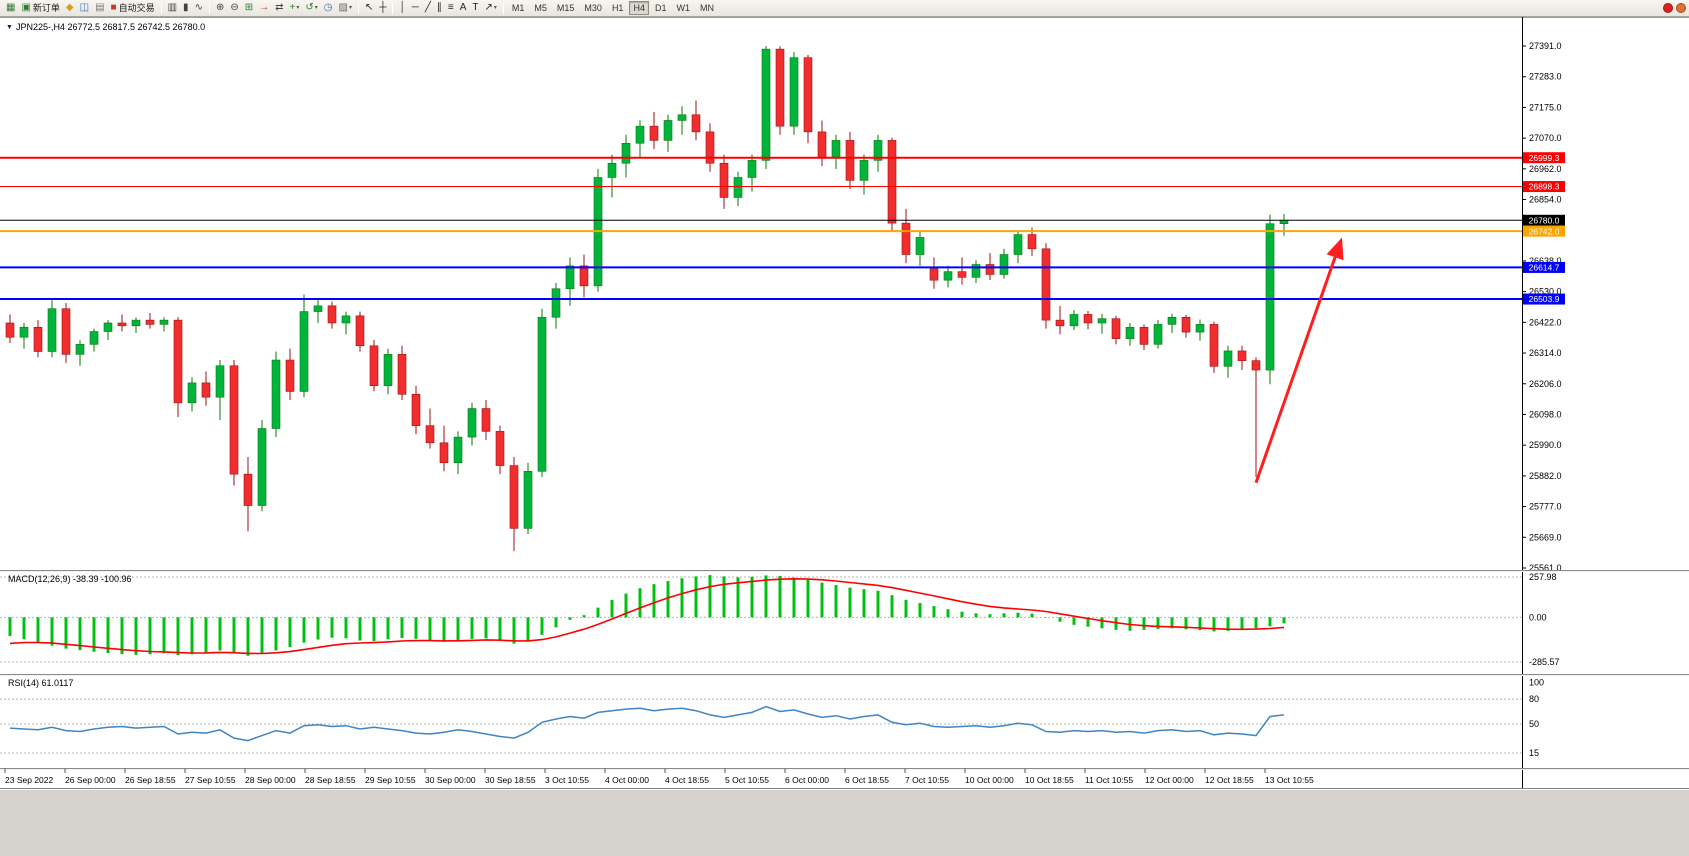  Describe the element at coordinates (683, 8) in the screenshot. I see `timeframe-button-w1: W1` at that location.